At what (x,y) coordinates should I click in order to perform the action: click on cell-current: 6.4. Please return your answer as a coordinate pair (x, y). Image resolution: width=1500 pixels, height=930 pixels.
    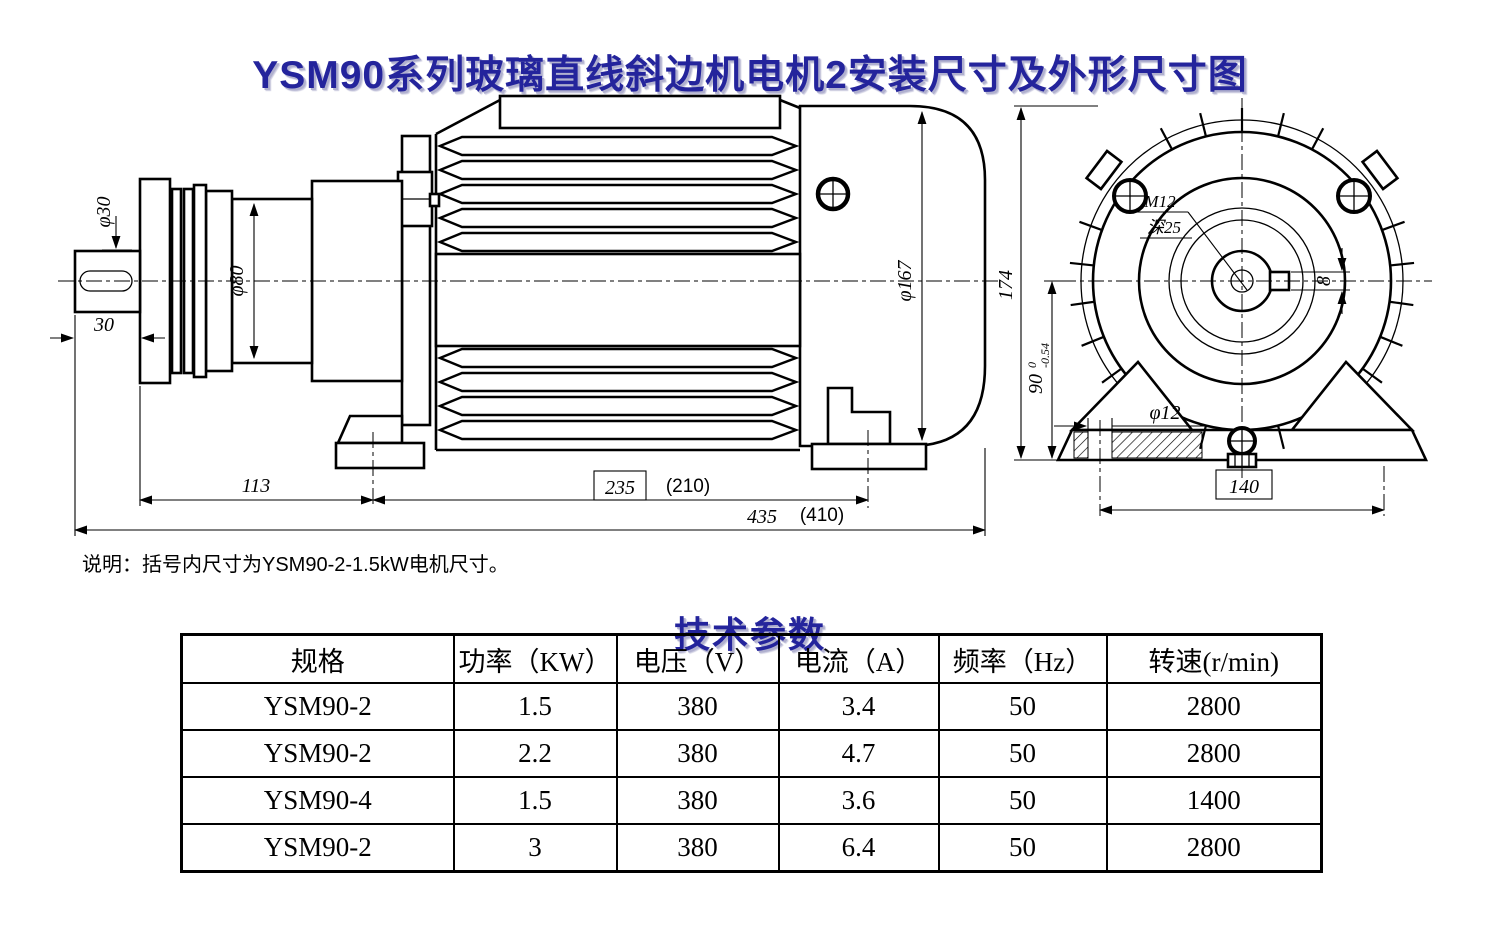
    Looking at the image, I should click on (858, 848).